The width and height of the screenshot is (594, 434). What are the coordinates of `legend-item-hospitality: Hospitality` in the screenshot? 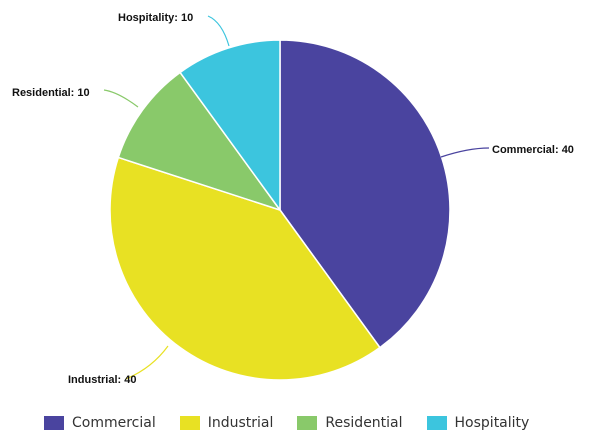 It's located at (478, 423).